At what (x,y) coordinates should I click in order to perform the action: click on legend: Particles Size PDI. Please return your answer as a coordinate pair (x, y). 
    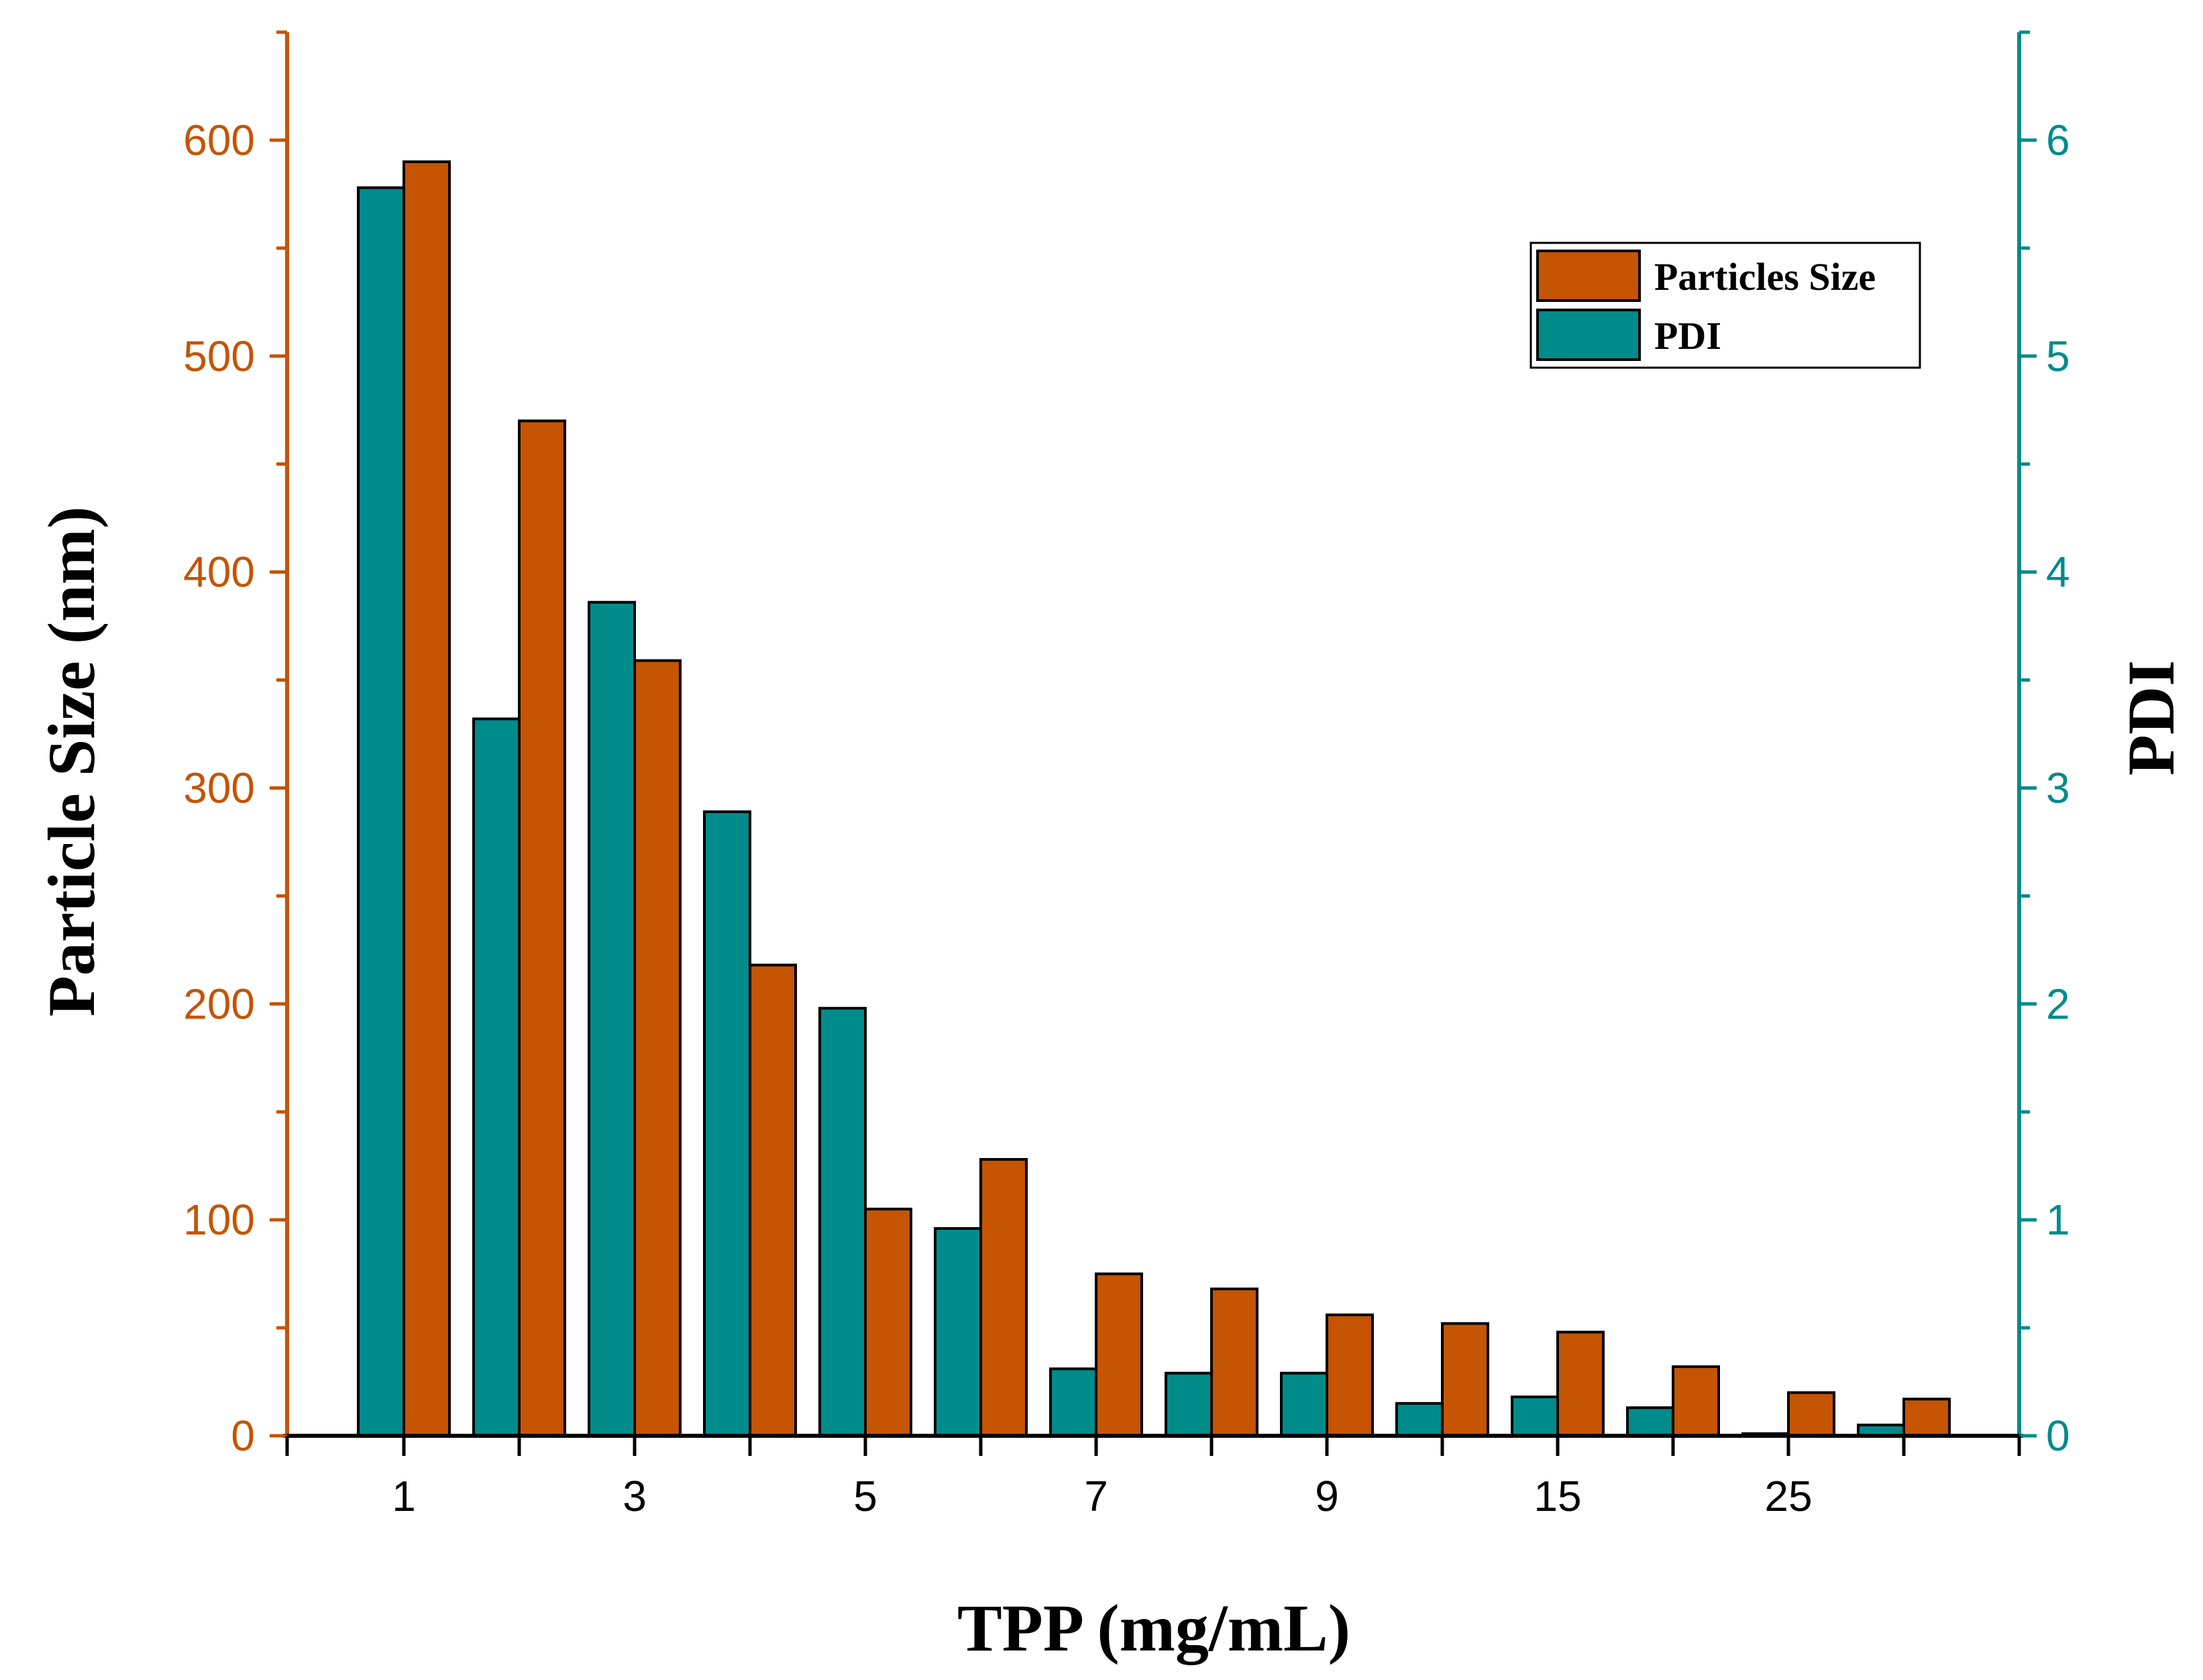
    Looking at the image, I should click on (1725, 305).